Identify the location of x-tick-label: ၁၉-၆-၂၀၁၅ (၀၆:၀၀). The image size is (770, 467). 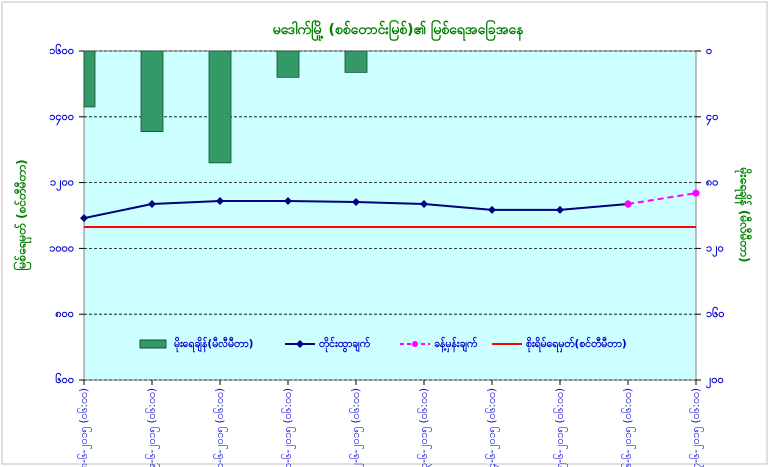
(152, 427).